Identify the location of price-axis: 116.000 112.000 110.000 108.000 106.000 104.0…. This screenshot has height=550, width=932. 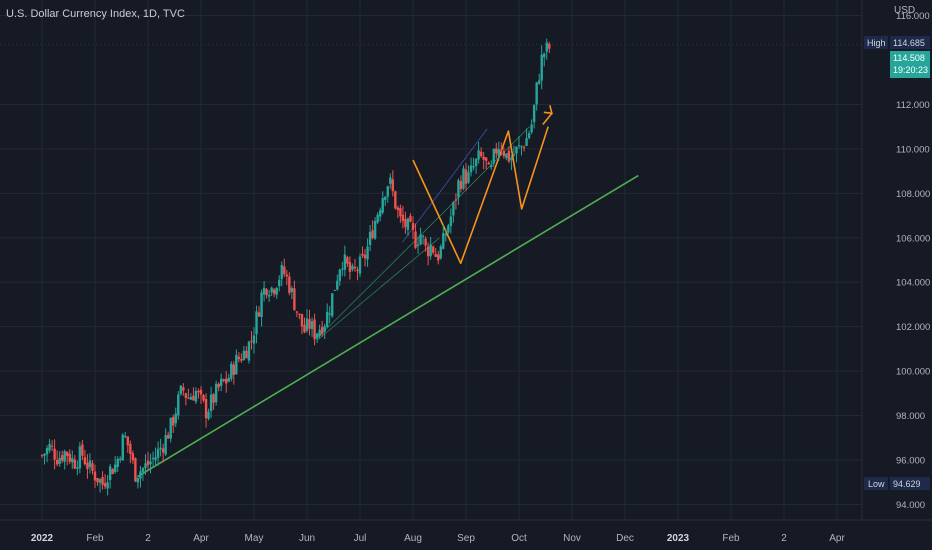
(913, 261).